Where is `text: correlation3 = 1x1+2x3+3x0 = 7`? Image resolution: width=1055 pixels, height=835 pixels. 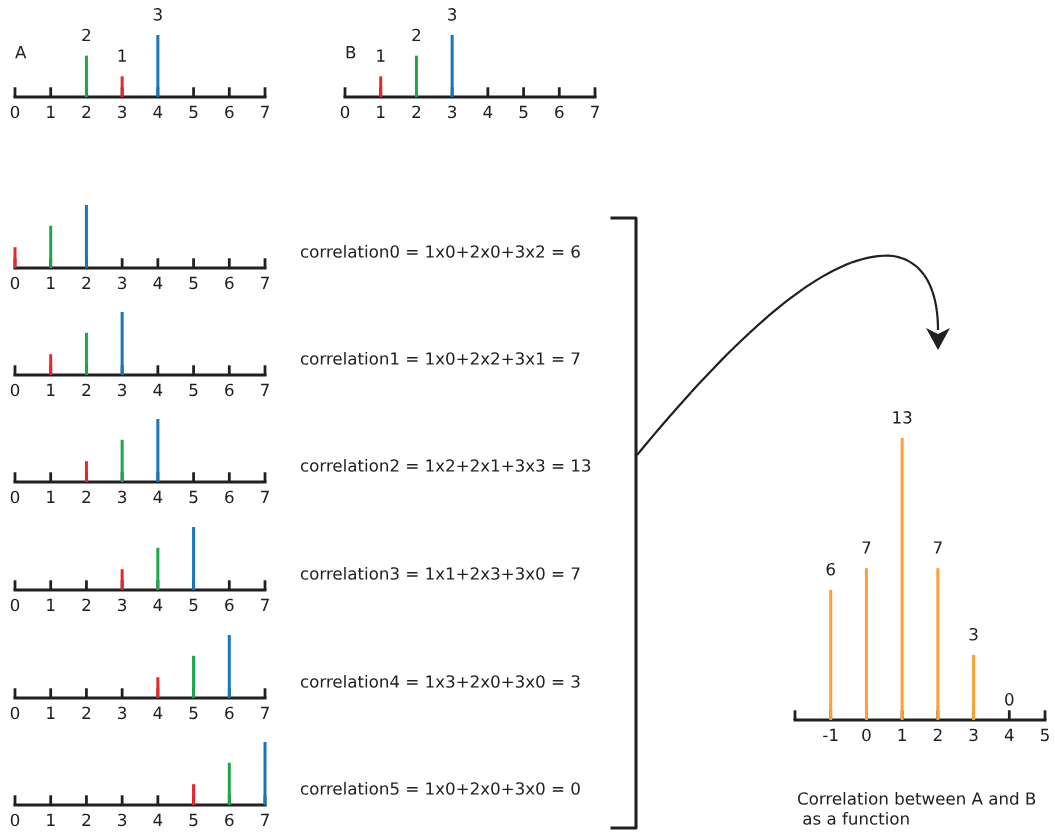 text: correlation3 = 1x1+2x3+3x0 = 7 is located at coordinates (440, 573).